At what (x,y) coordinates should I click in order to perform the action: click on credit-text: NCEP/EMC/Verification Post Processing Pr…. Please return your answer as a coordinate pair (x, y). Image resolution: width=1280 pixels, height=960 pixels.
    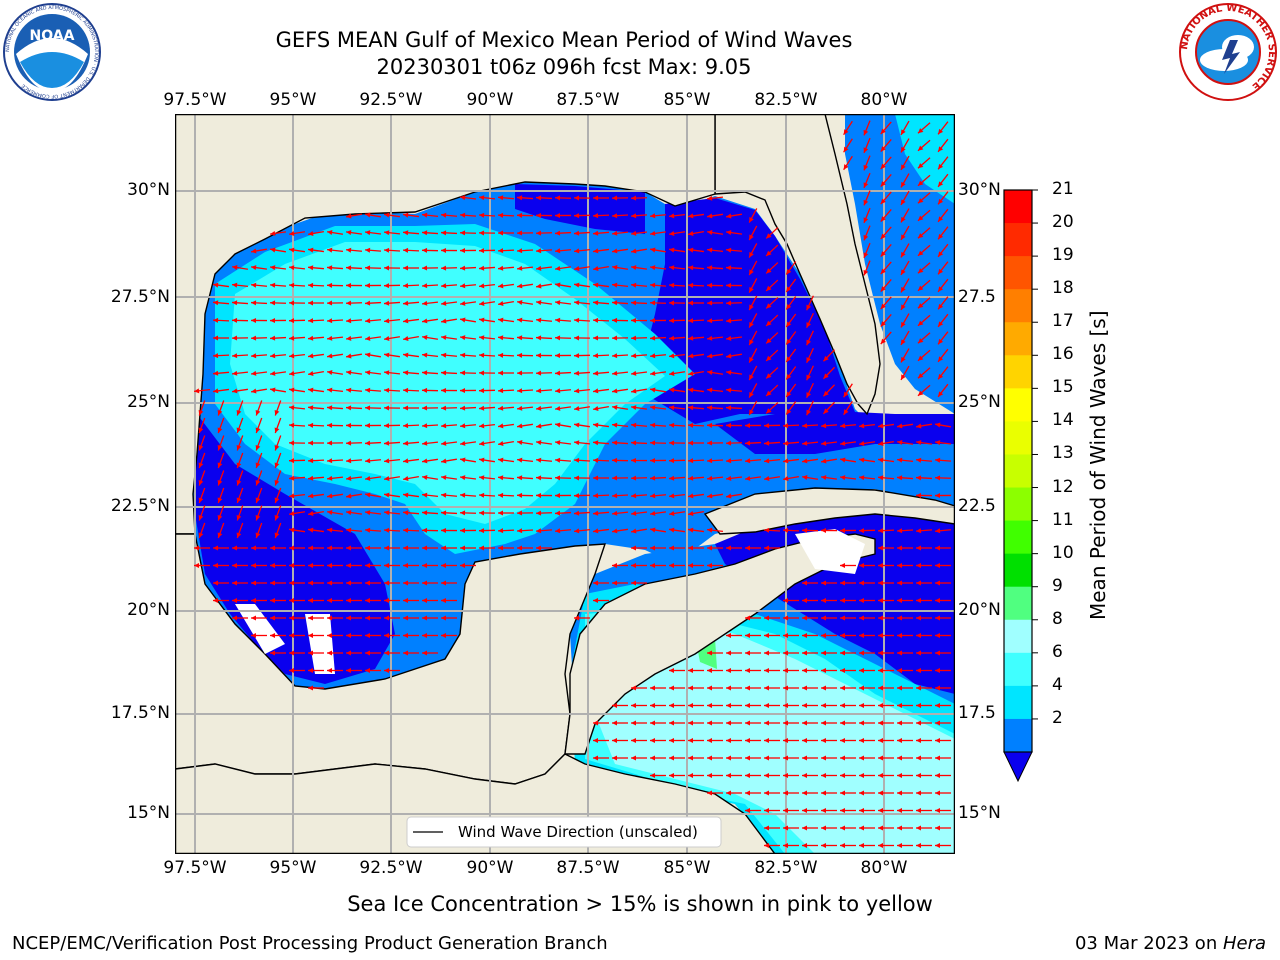
    Looking at the image, I should click on (310, 943).